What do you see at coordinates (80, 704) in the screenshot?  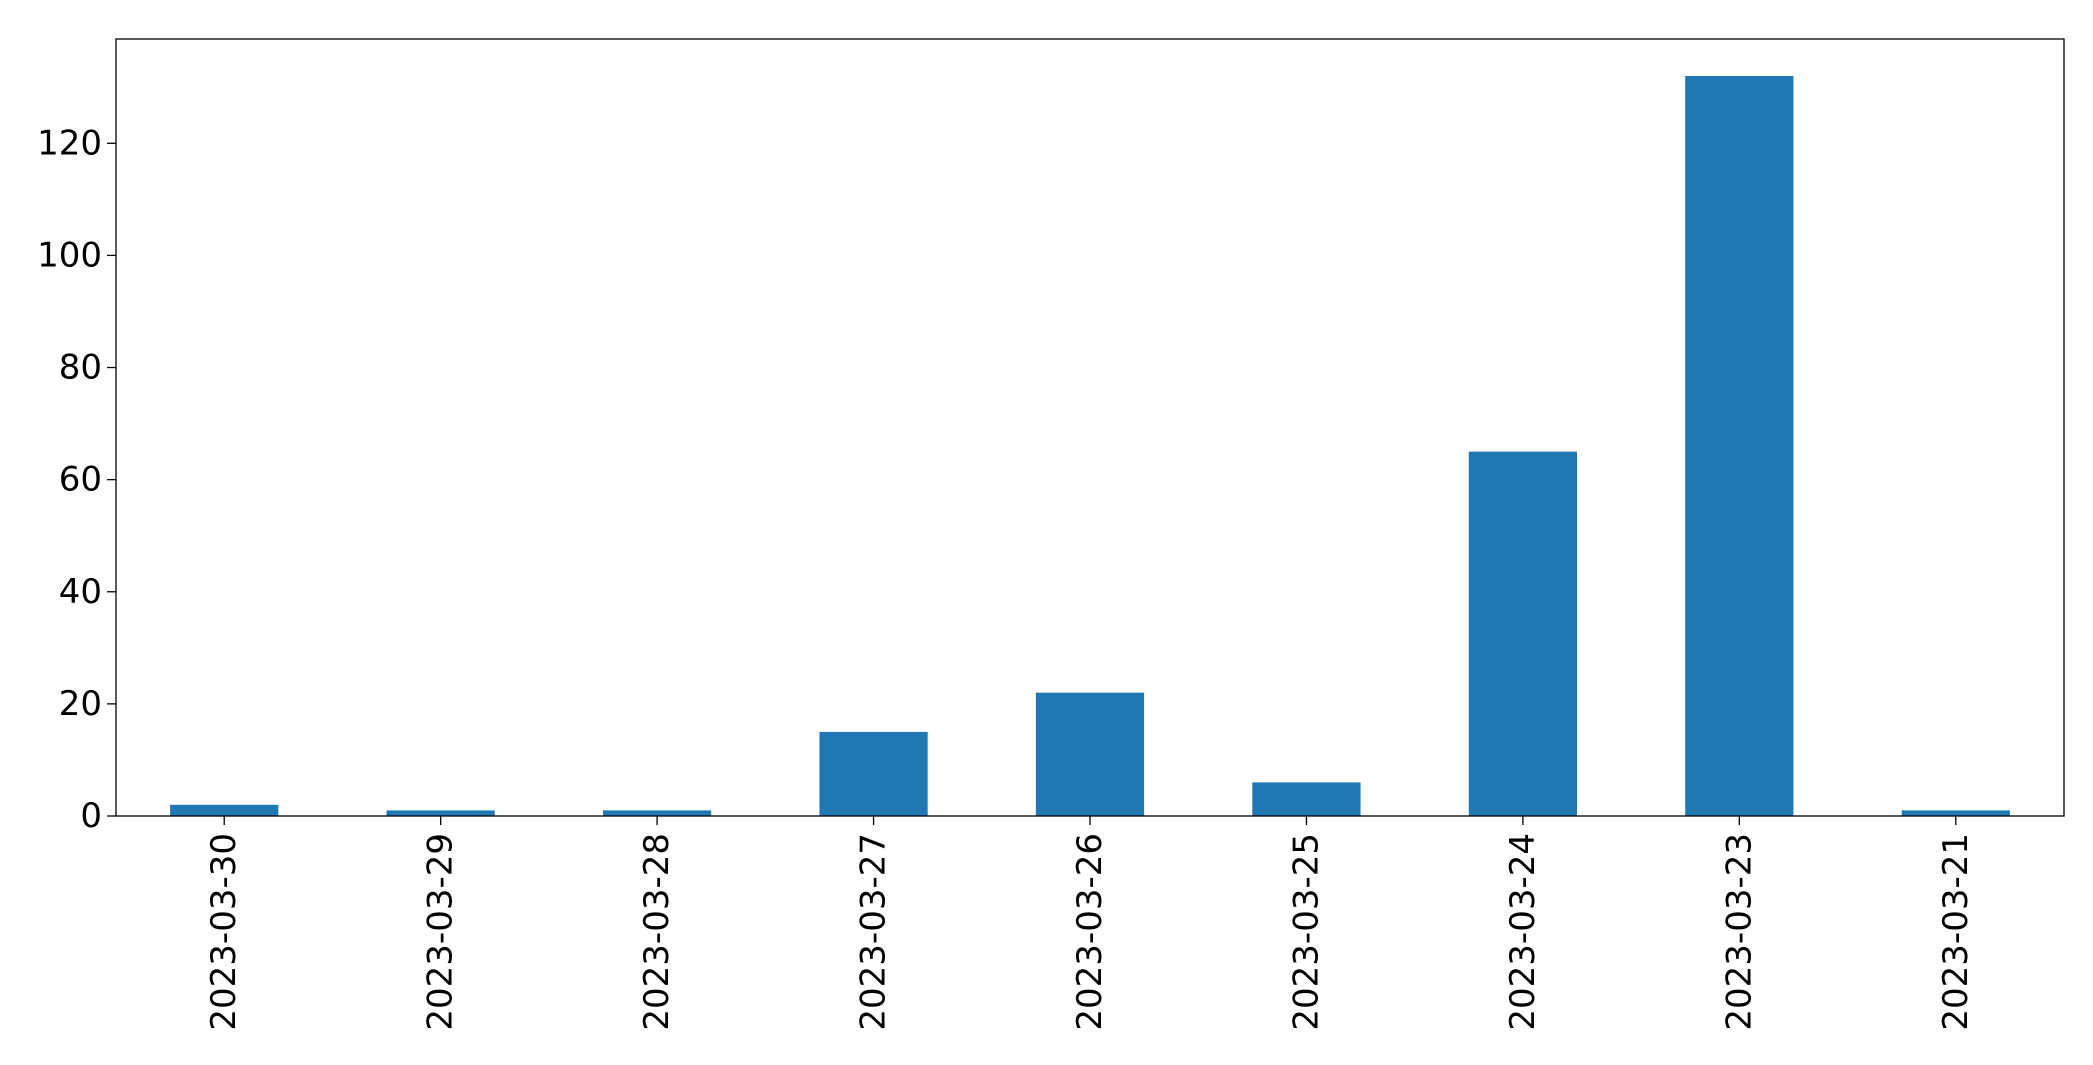 I see `y-tick-label: 20` at bounding box center [80, 704].